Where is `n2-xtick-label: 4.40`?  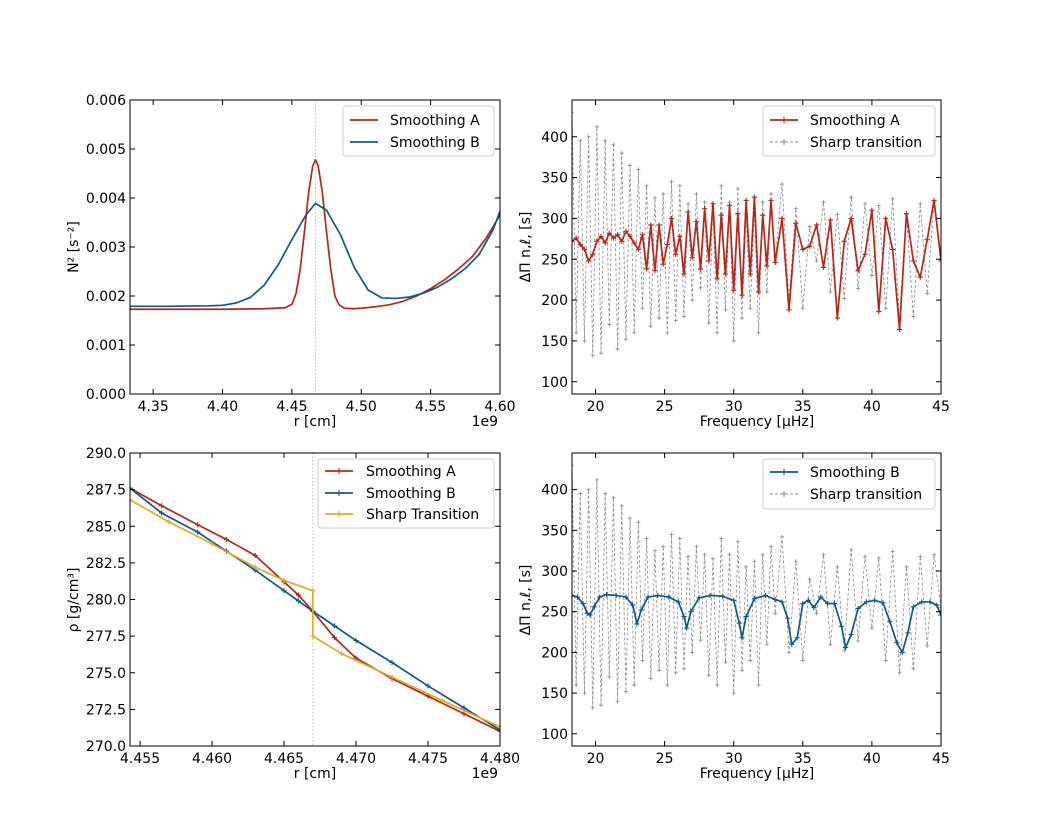 n2-xtick-label: 4.40 is located at coordinates (222, 407).